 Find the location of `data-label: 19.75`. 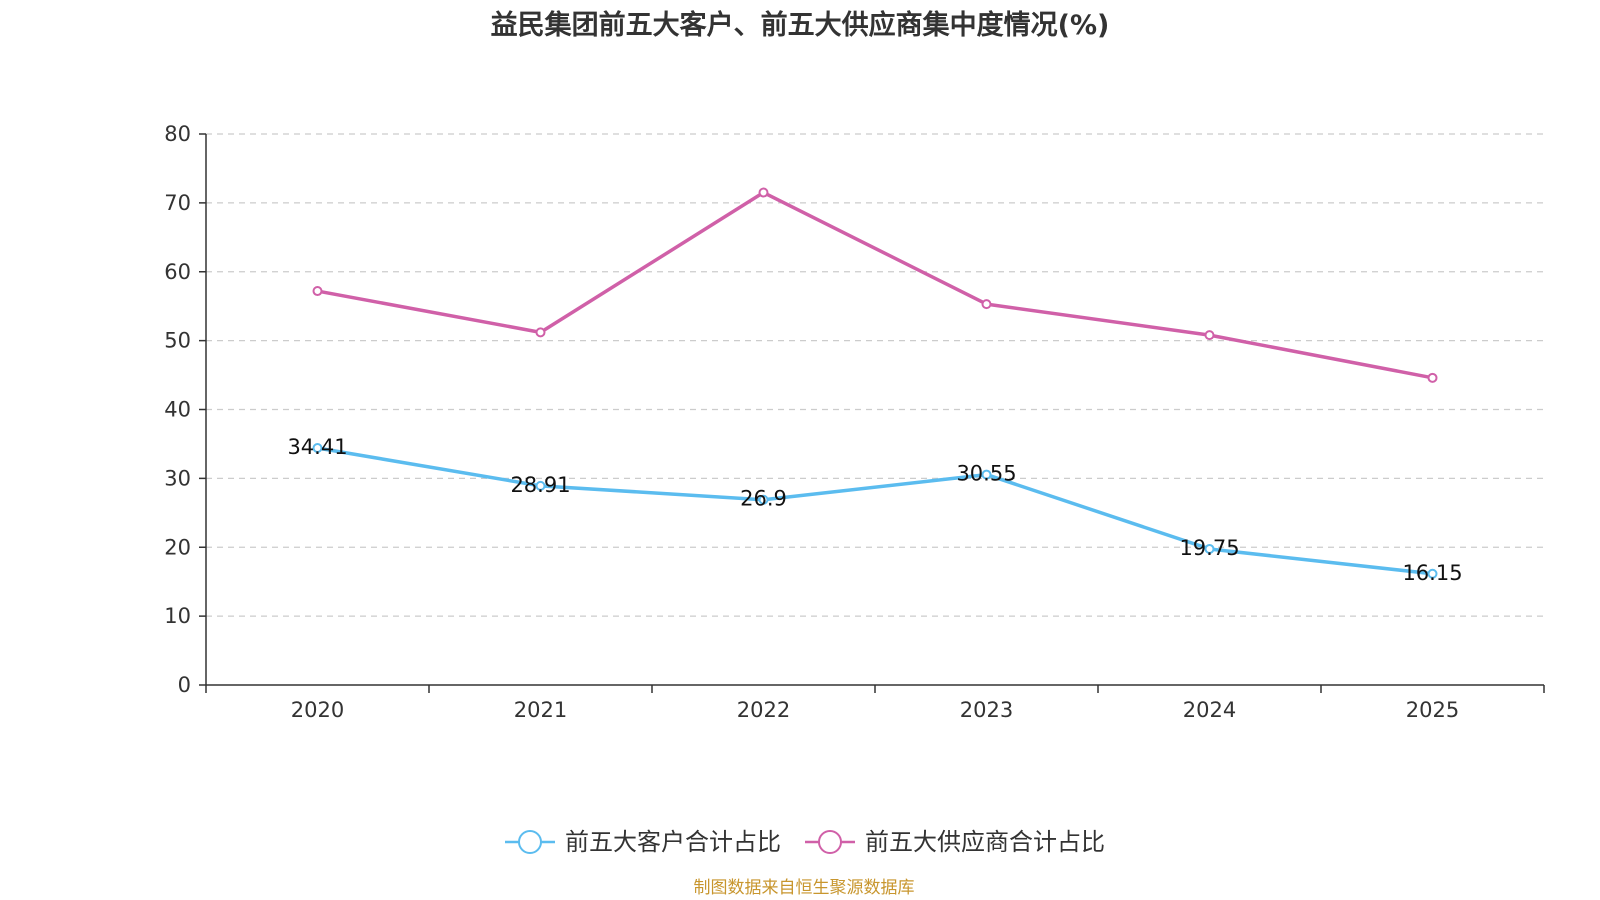

data-label: 19.75 is located at coordinates (1209, 548).